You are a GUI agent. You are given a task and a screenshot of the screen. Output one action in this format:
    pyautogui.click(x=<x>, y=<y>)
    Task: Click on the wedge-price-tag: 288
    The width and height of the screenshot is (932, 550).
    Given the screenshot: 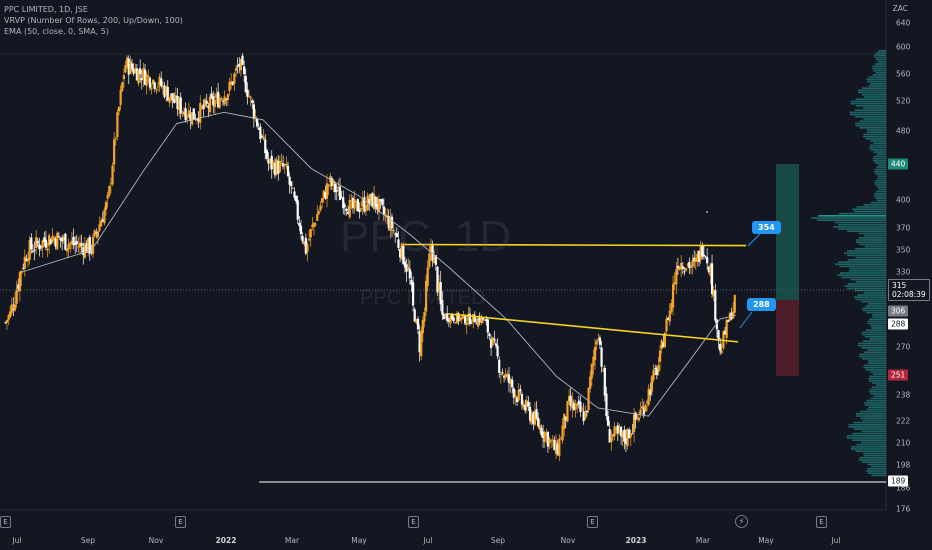 What is the action you would take?
    pyautogui.click(x=898, y=324)
    